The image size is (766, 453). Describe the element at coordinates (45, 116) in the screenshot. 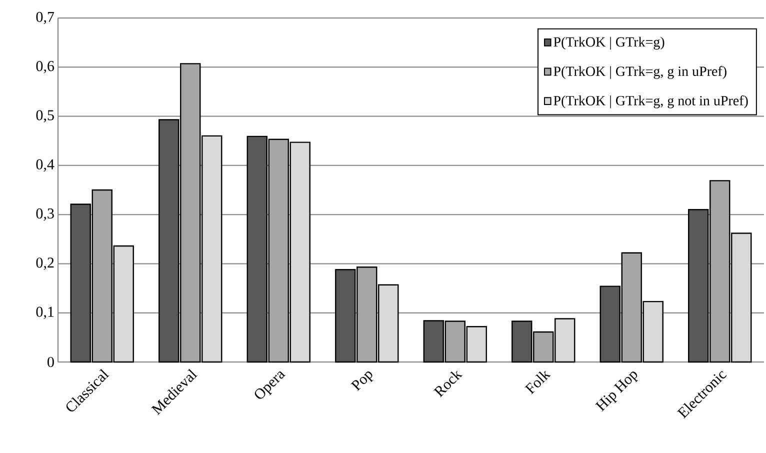

I see `y-tick-label: 0,5` at that location.